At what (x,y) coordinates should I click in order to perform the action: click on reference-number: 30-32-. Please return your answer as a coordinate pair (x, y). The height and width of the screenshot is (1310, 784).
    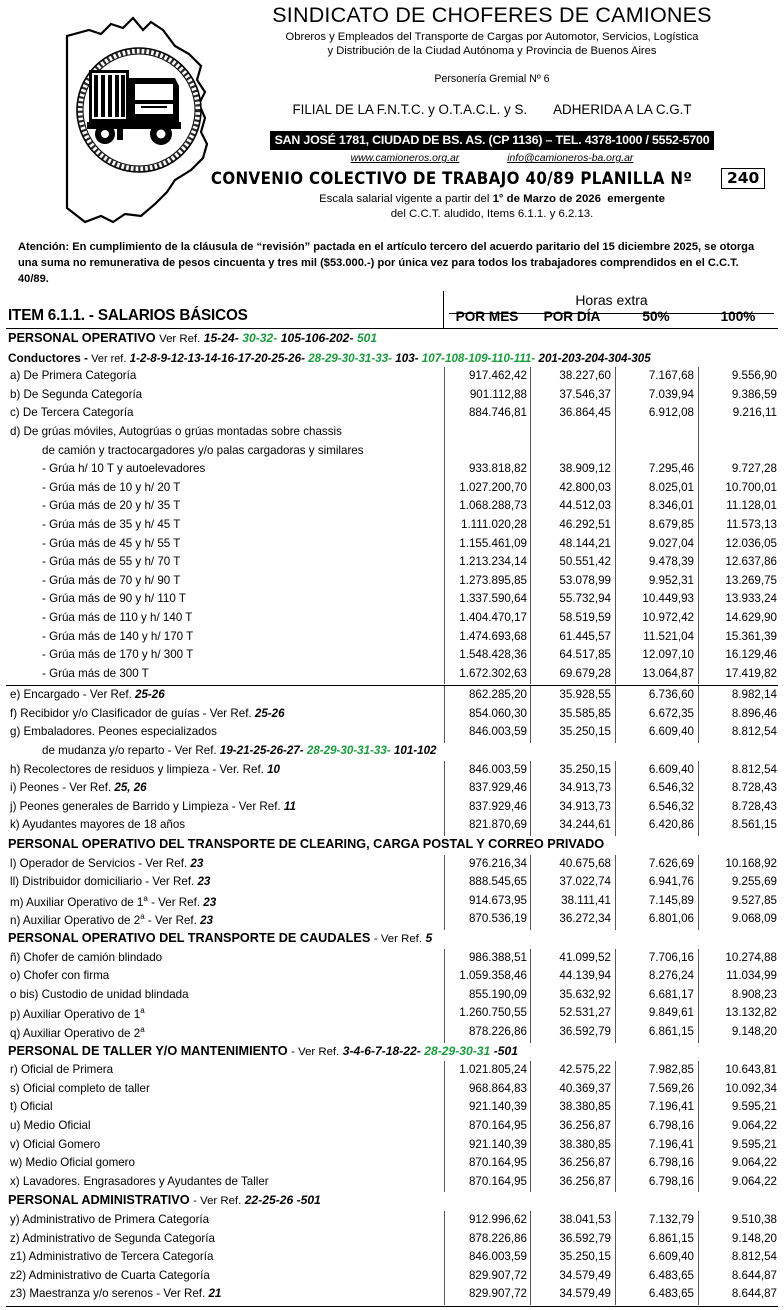
    Looking at the image, I should click on (260, 338).